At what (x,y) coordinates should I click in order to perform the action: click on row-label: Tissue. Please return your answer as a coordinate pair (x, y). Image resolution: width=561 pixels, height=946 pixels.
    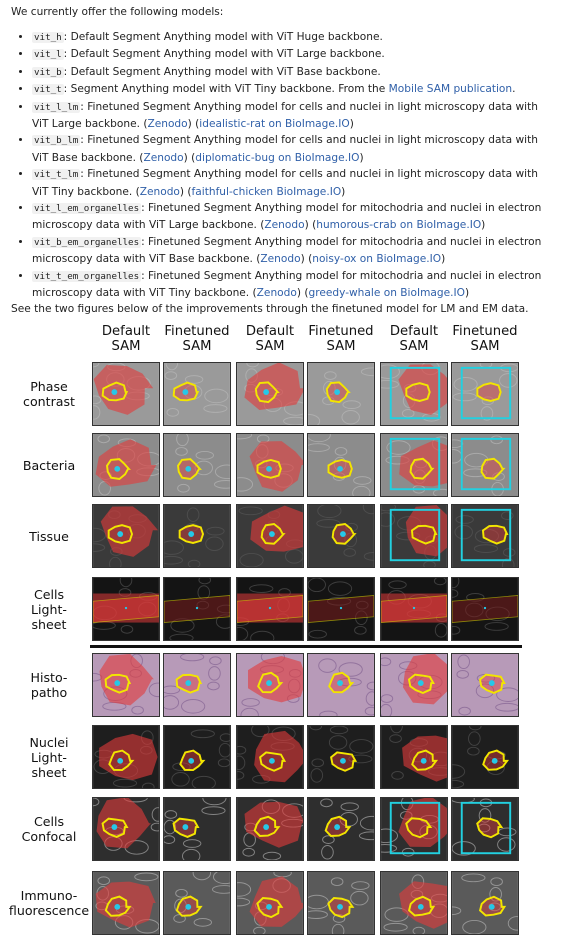
    Looking at the image, I should click on (49, 536).